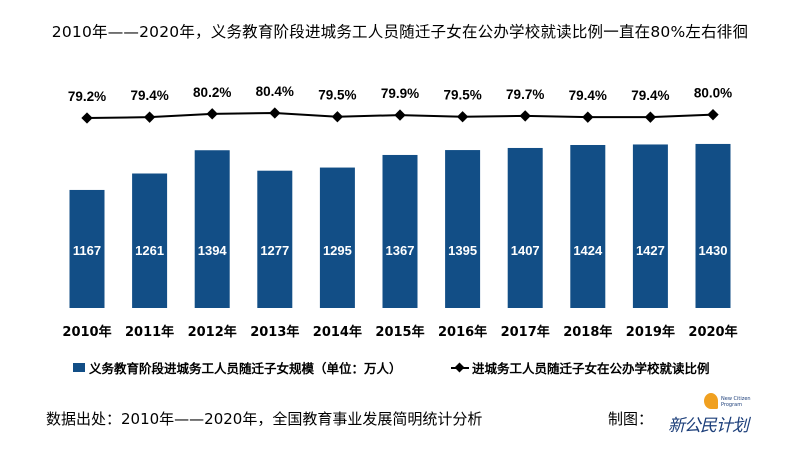  I want to click on bar-value-label: 1295, so click(337, 250).